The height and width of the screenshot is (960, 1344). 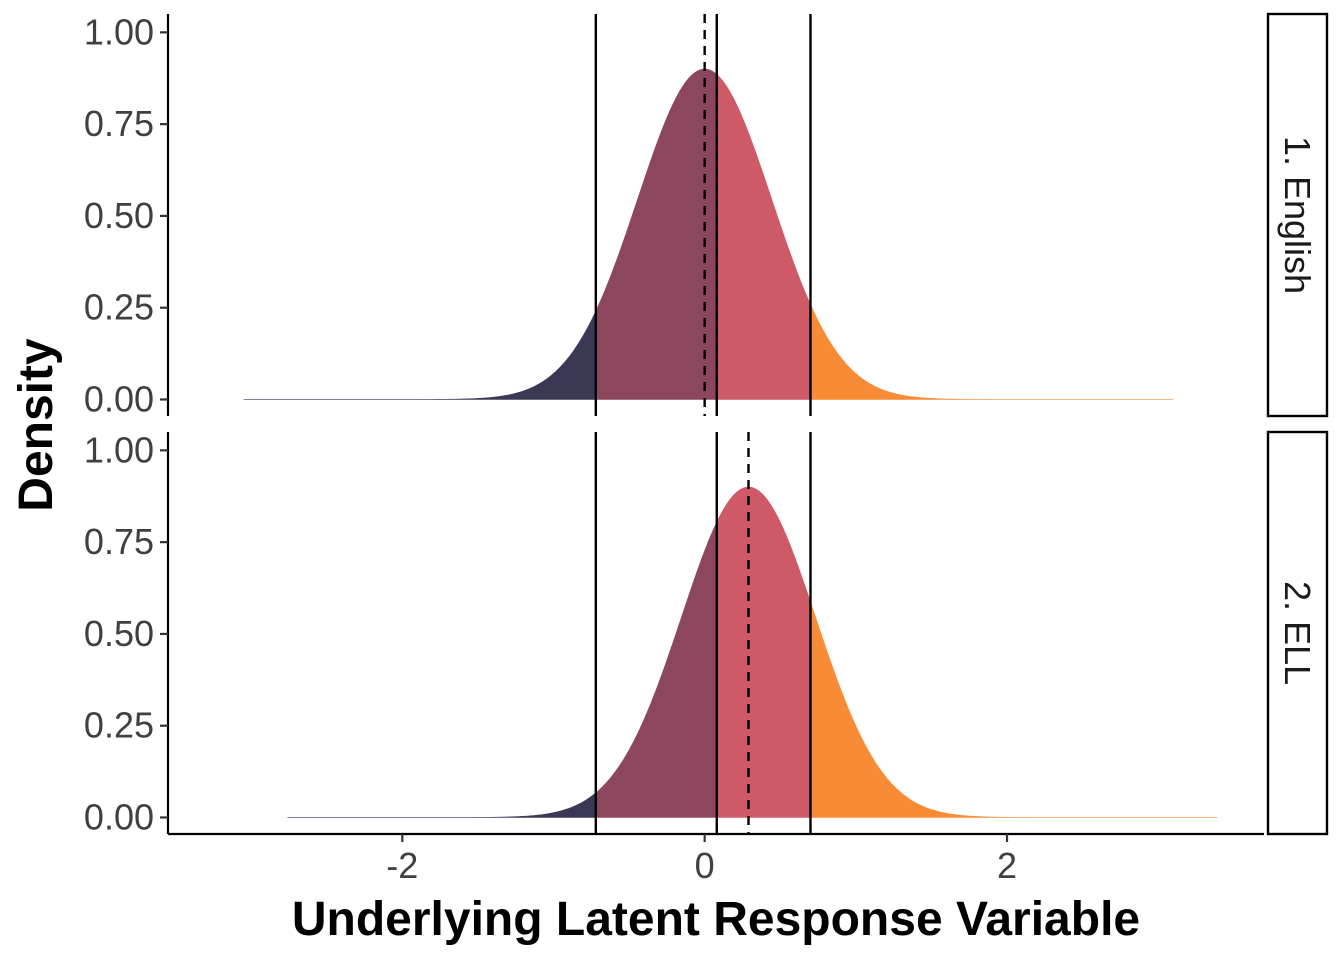 I want to click on x-axis: -2 0 2, so click(x=716, y=859).